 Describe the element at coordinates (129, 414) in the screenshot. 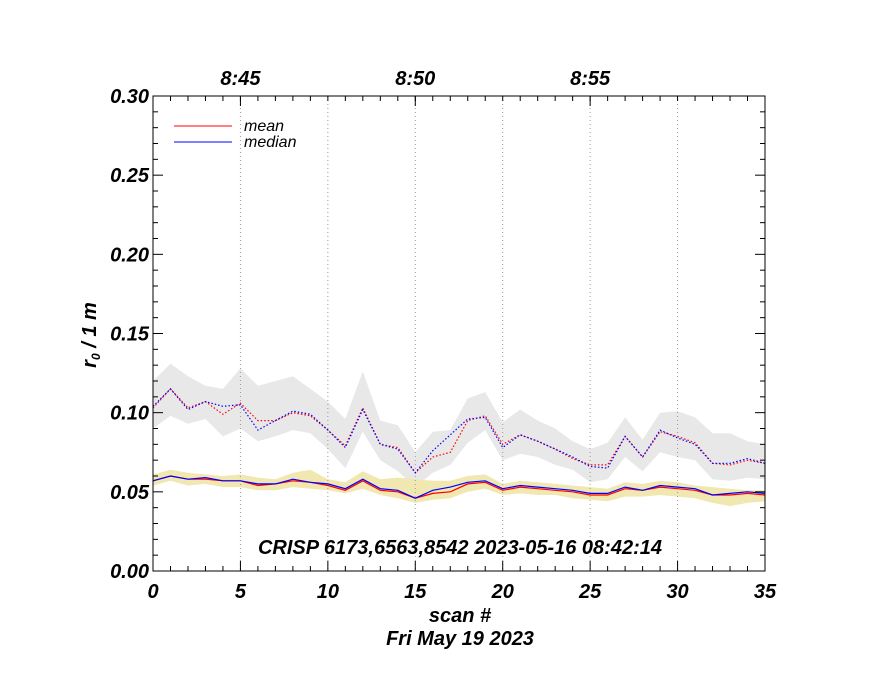

I see `y-tick-label-2: 0.10` at that location.